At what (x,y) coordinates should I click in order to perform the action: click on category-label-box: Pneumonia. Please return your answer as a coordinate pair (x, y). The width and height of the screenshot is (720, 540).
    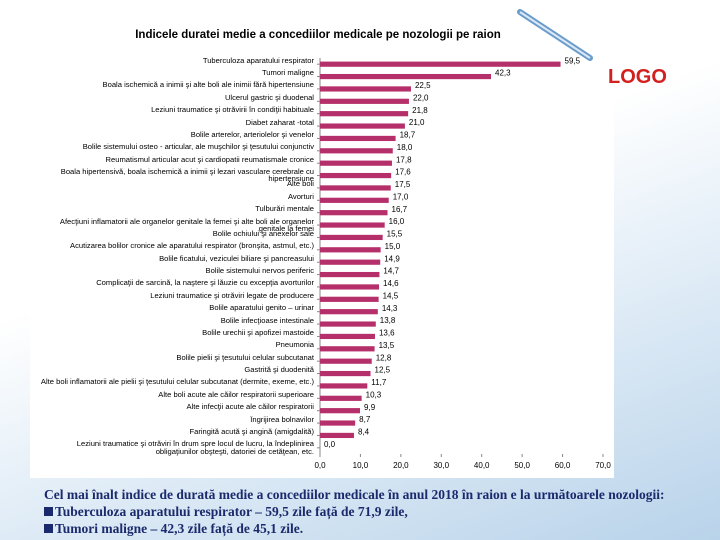
    Looking at the image, I should click on (294, 345).